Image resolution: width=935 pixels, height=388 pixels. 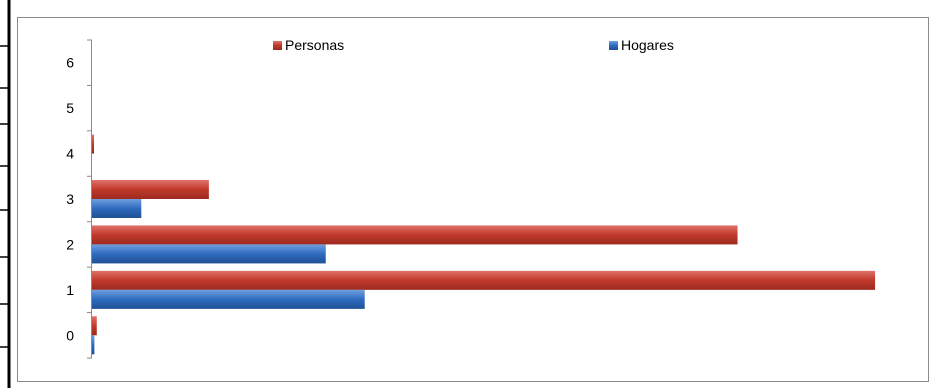 What do you see at coordinates (70, 63) in the screenshot?
I see `y-tick-label-6: 6` at bounding box center [70, 63].